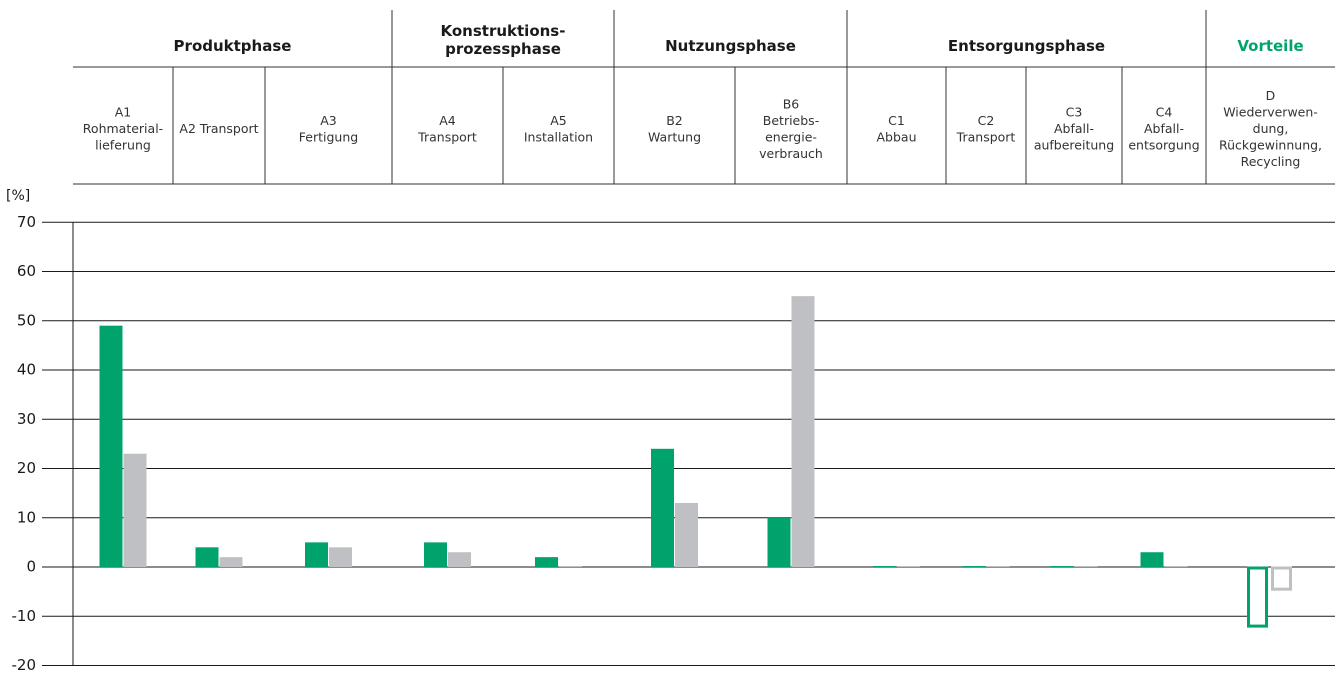  What do you see at coordinates (1074, 128) in the screenshot?
I see `category-label: C3 Abfall-aufbereitung` at bounding box center [1074, 128].